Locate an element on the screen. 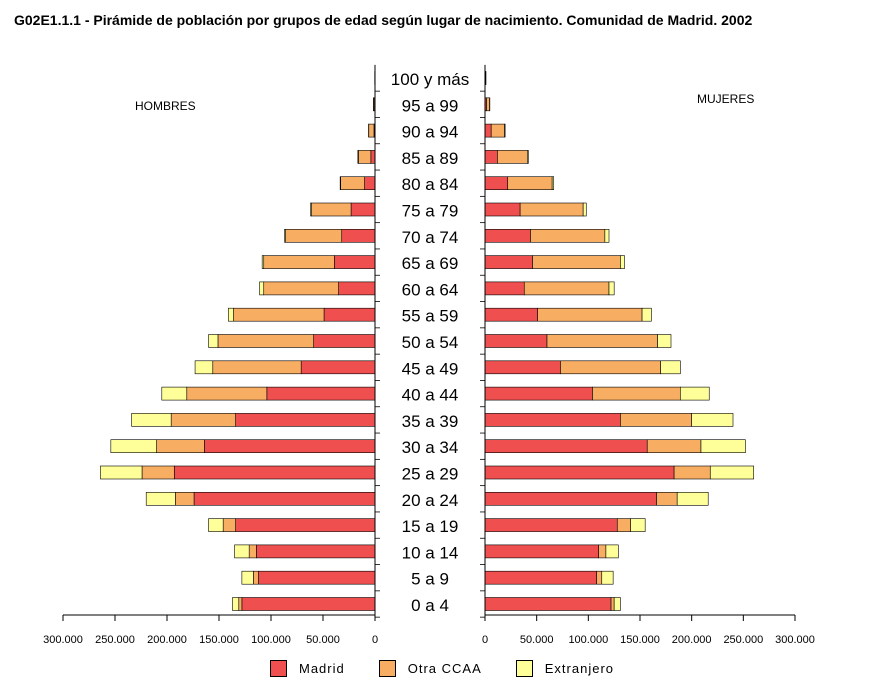 The width and height of the screenshot is (879, 699). right-x-tick-label: 50.000 is located at coordinates (537, 640).